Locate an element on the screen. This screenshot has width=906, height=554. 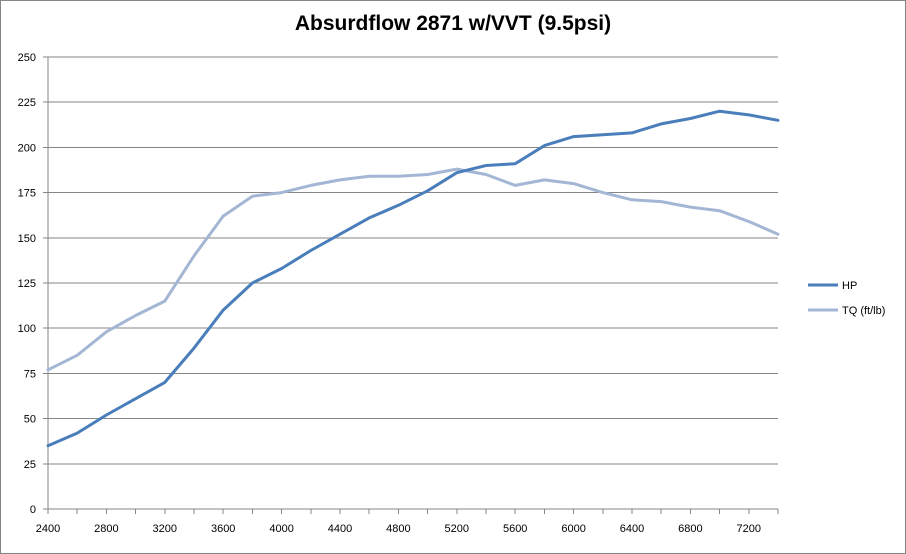
x-tick-label: 6400 is located at coordinates (632, 529).